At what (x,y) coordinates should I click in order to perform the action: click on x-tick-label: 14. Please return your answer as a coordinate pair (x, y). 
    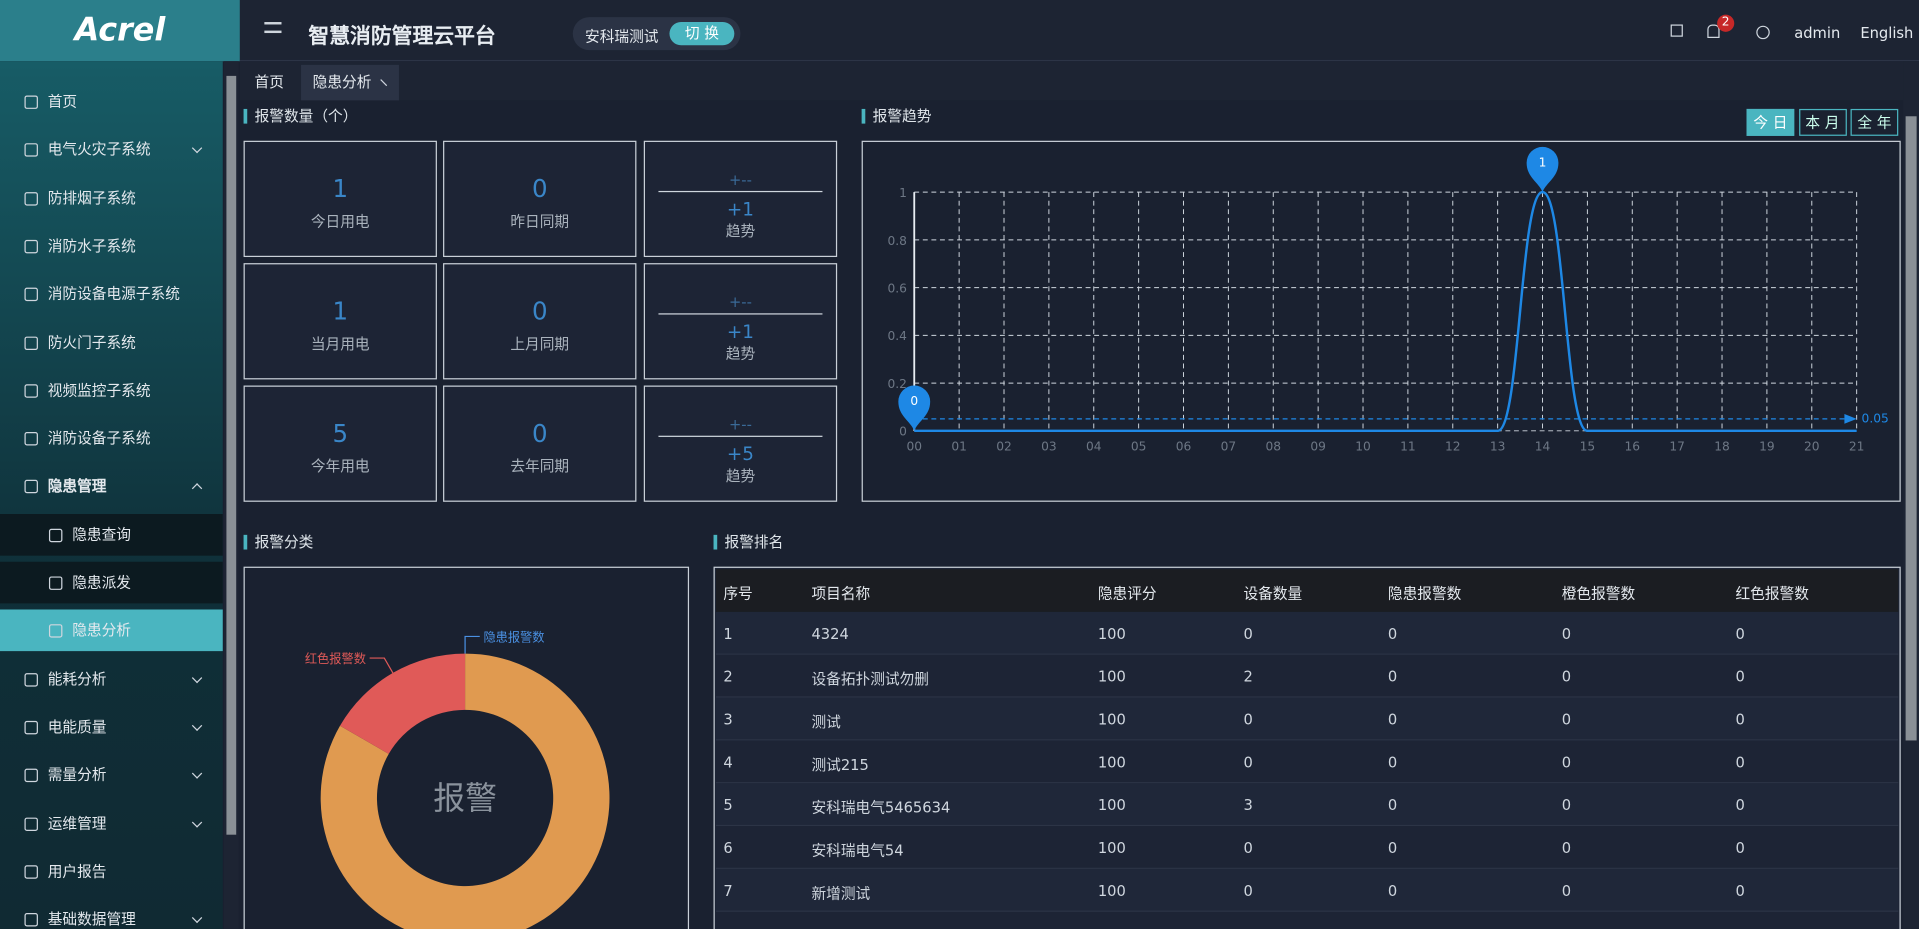
    Looking at the image, I should click on (1543, 446).